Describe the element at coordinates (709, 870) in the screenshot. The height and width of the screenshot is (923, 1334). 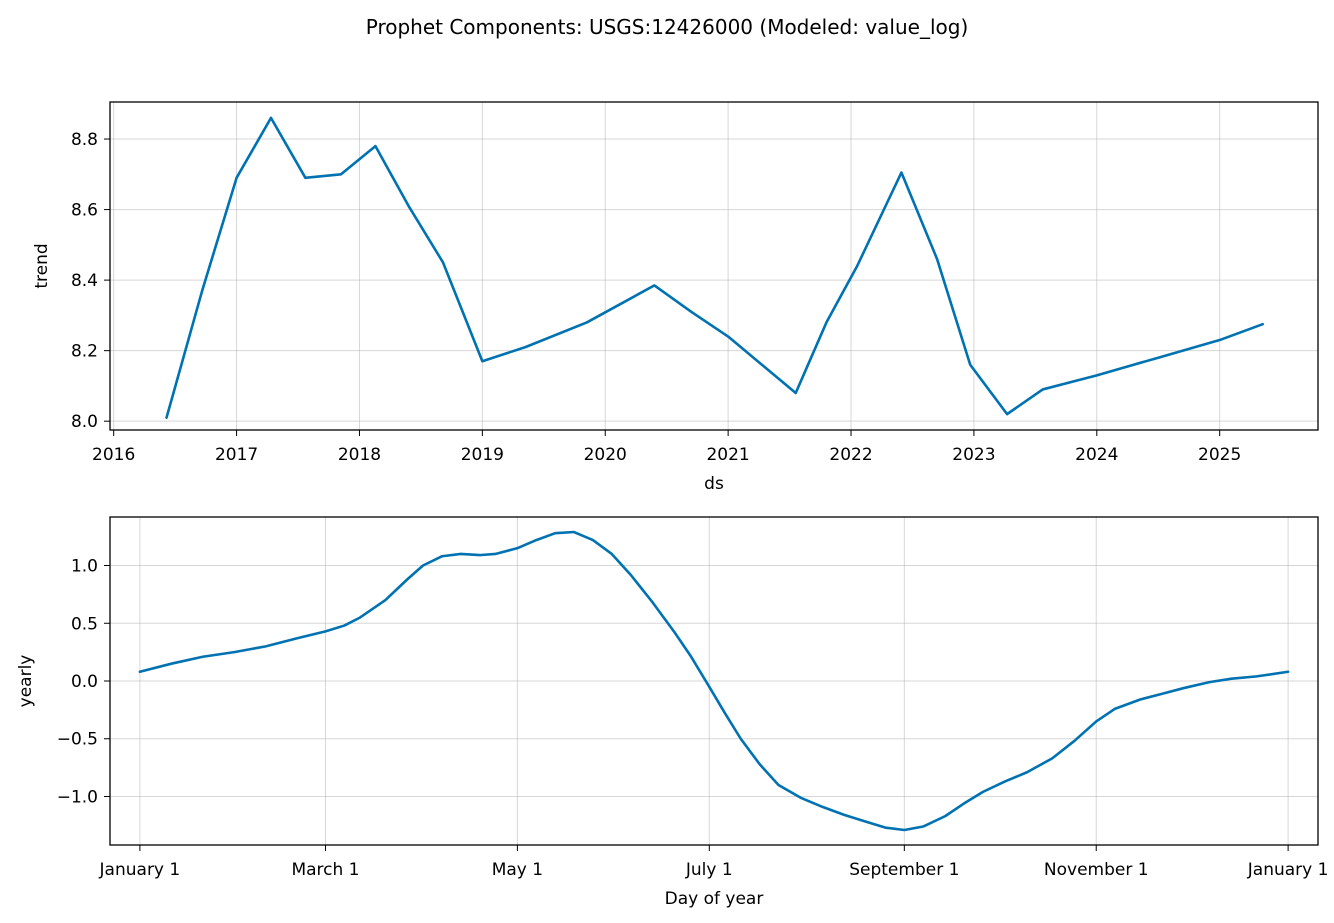
I see `yearly-x-tick-label-3: July 1` at that location.